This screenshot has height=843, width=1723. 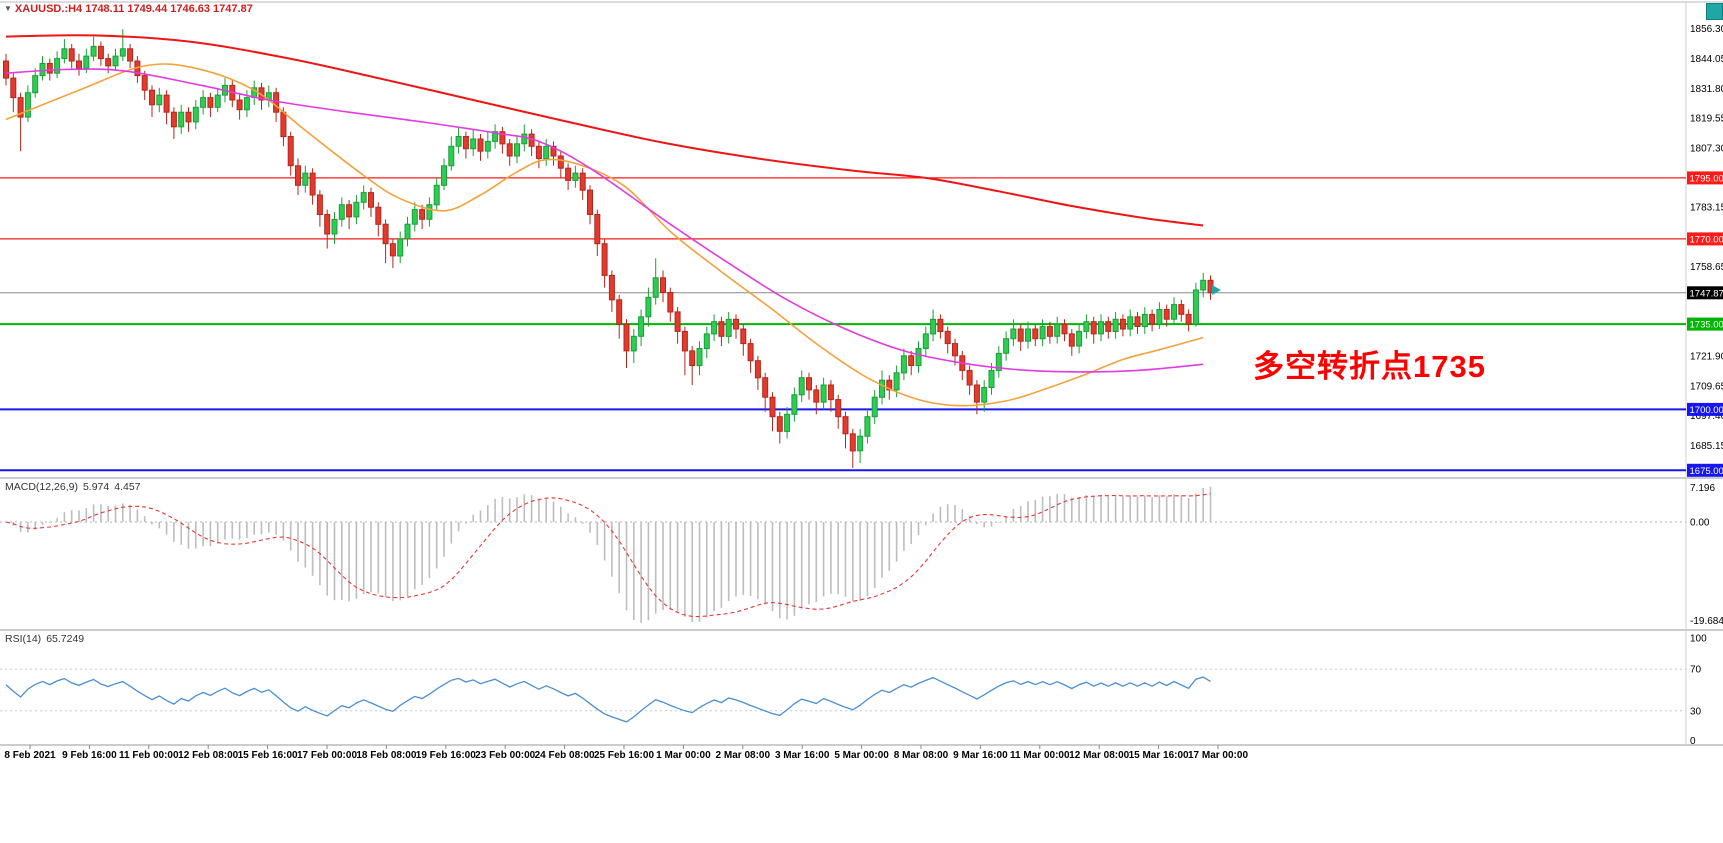 What do you see at coordinates (1714, 11) in the screenshot?
I see `scroll-end-button` at bounding box center [1714, 11].